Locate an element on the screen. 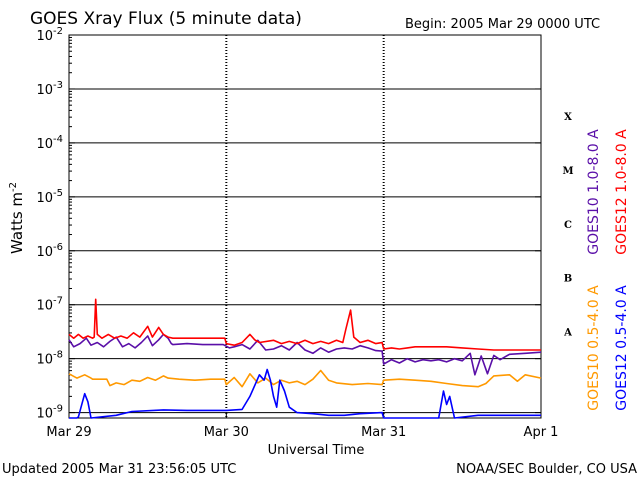 The width and height of the screenshot is (640, 480). legend-entry-1: GOES12 1.0-8.0 A is located at coordinates (622, 192).